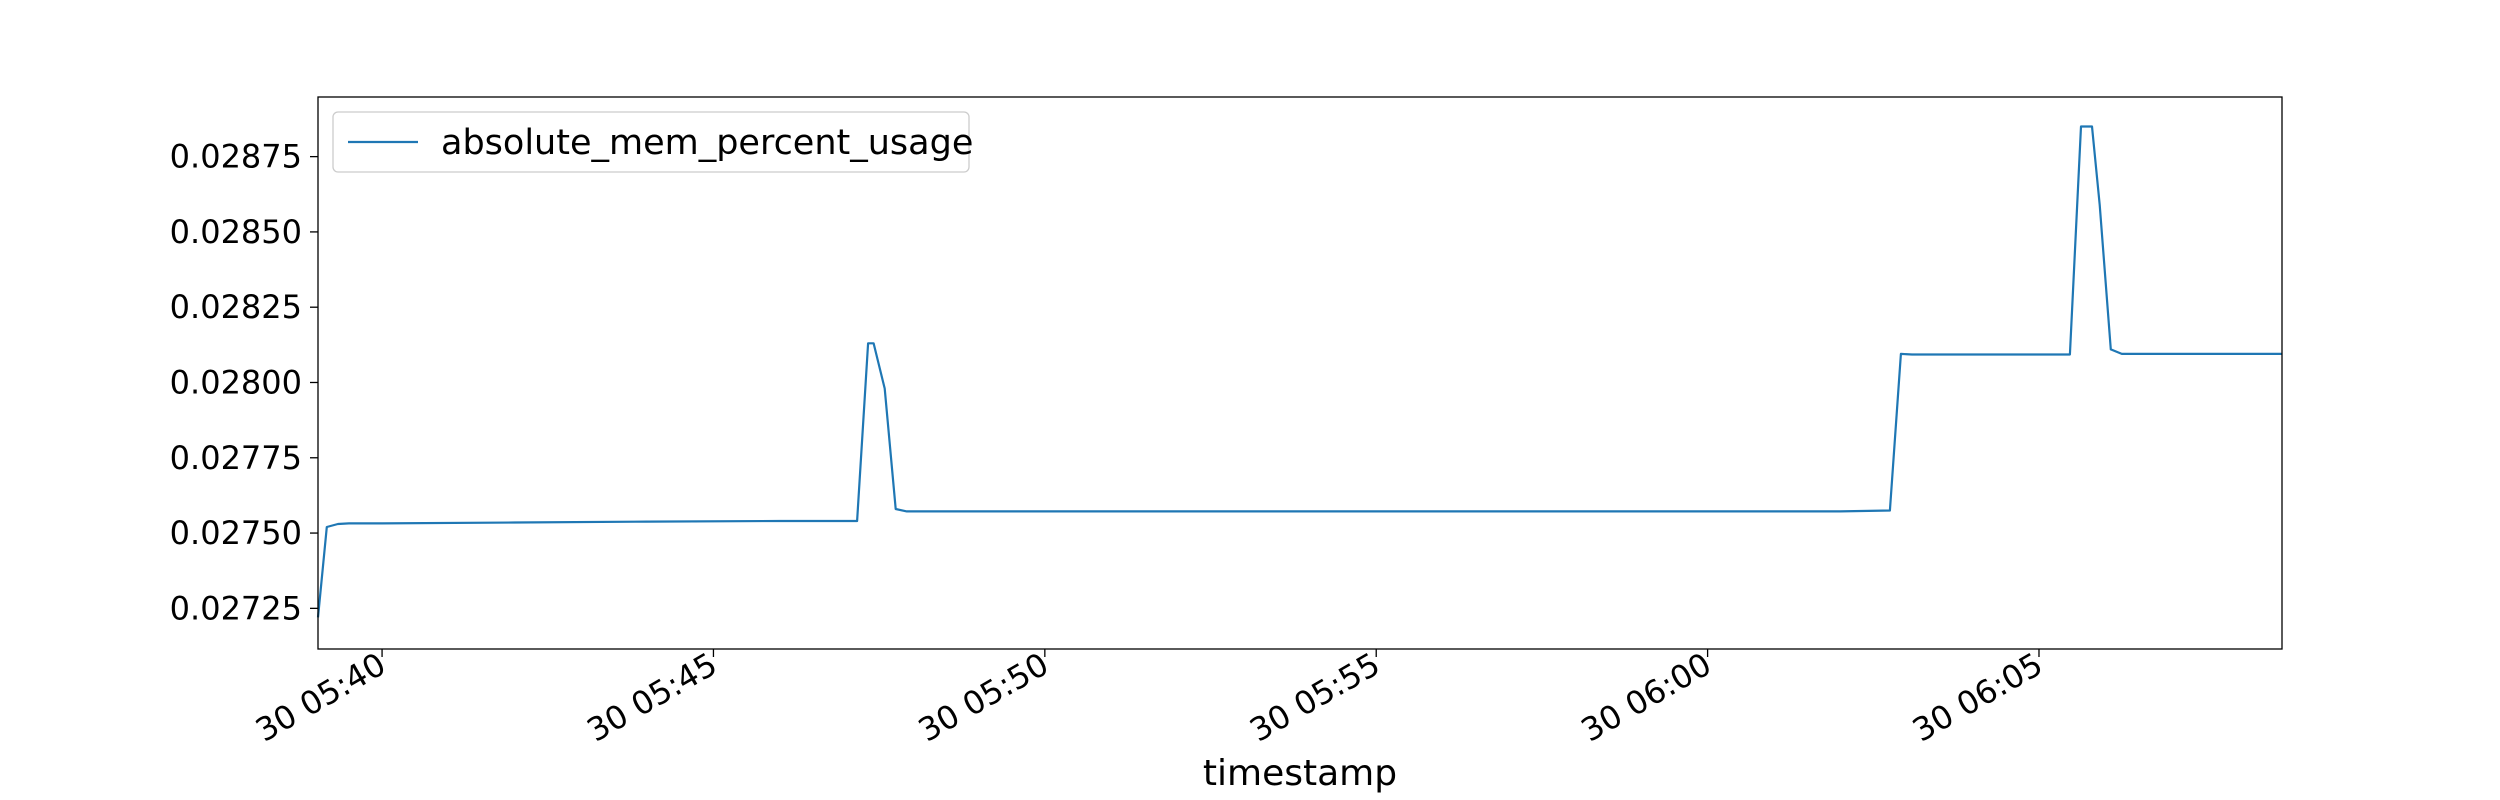  I want to click on y-tick-label: 0.02875, so click(236, 157).